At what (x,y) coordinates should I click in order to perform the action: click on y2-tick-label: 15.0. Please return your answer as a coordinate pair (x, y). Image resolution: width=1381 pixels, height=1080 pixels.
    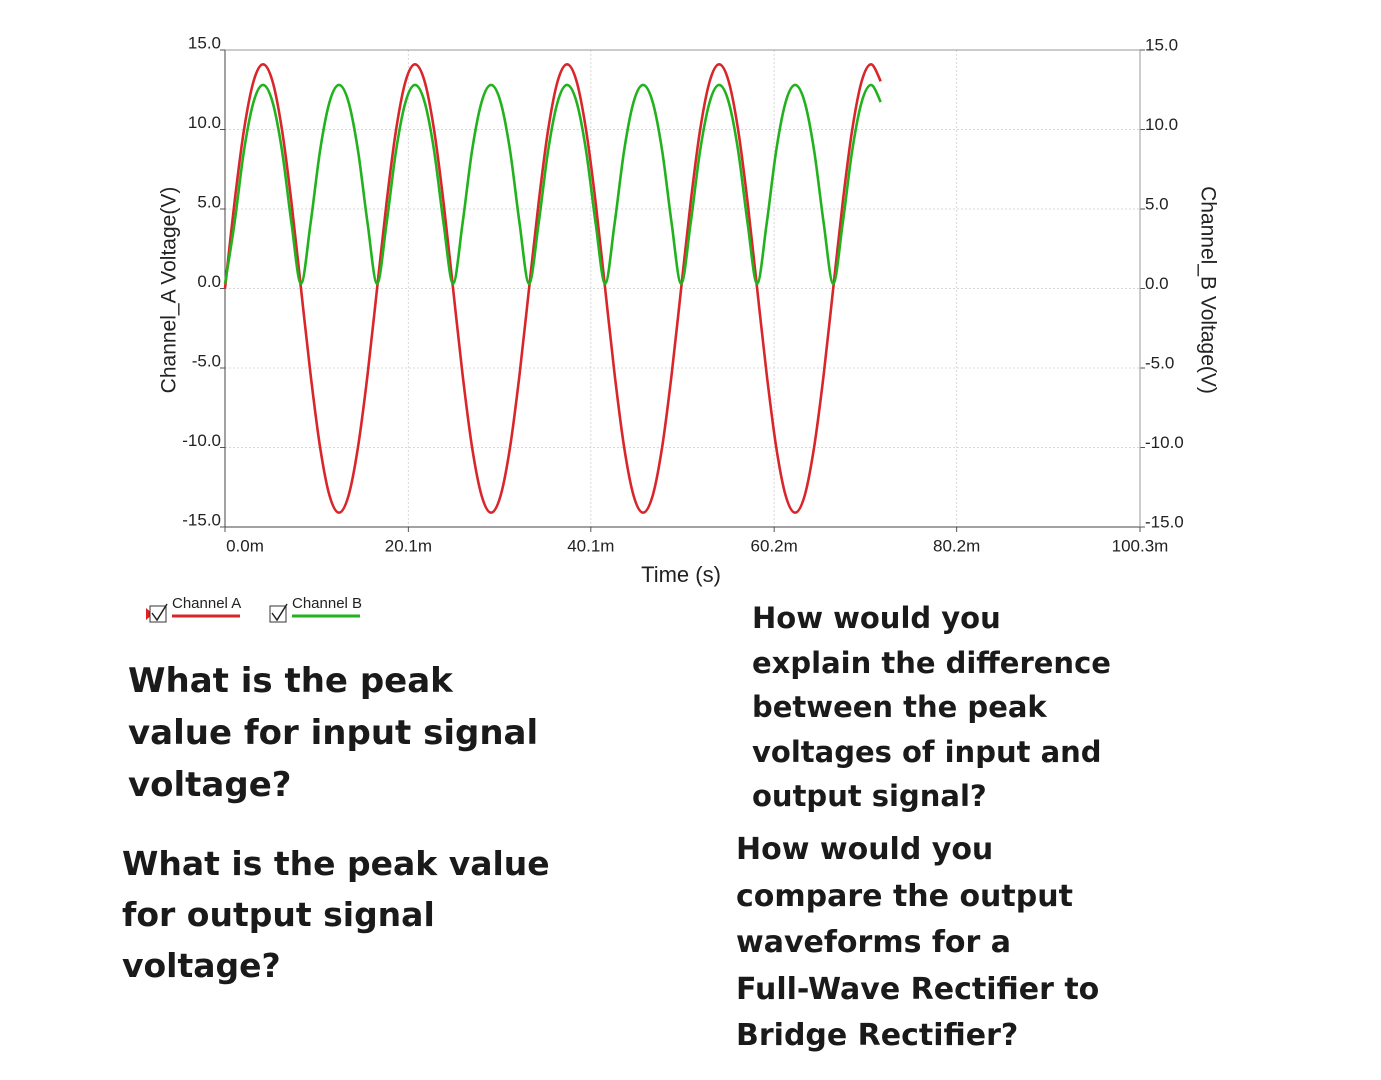
    Looking at the image, I should click on (1161, 44).